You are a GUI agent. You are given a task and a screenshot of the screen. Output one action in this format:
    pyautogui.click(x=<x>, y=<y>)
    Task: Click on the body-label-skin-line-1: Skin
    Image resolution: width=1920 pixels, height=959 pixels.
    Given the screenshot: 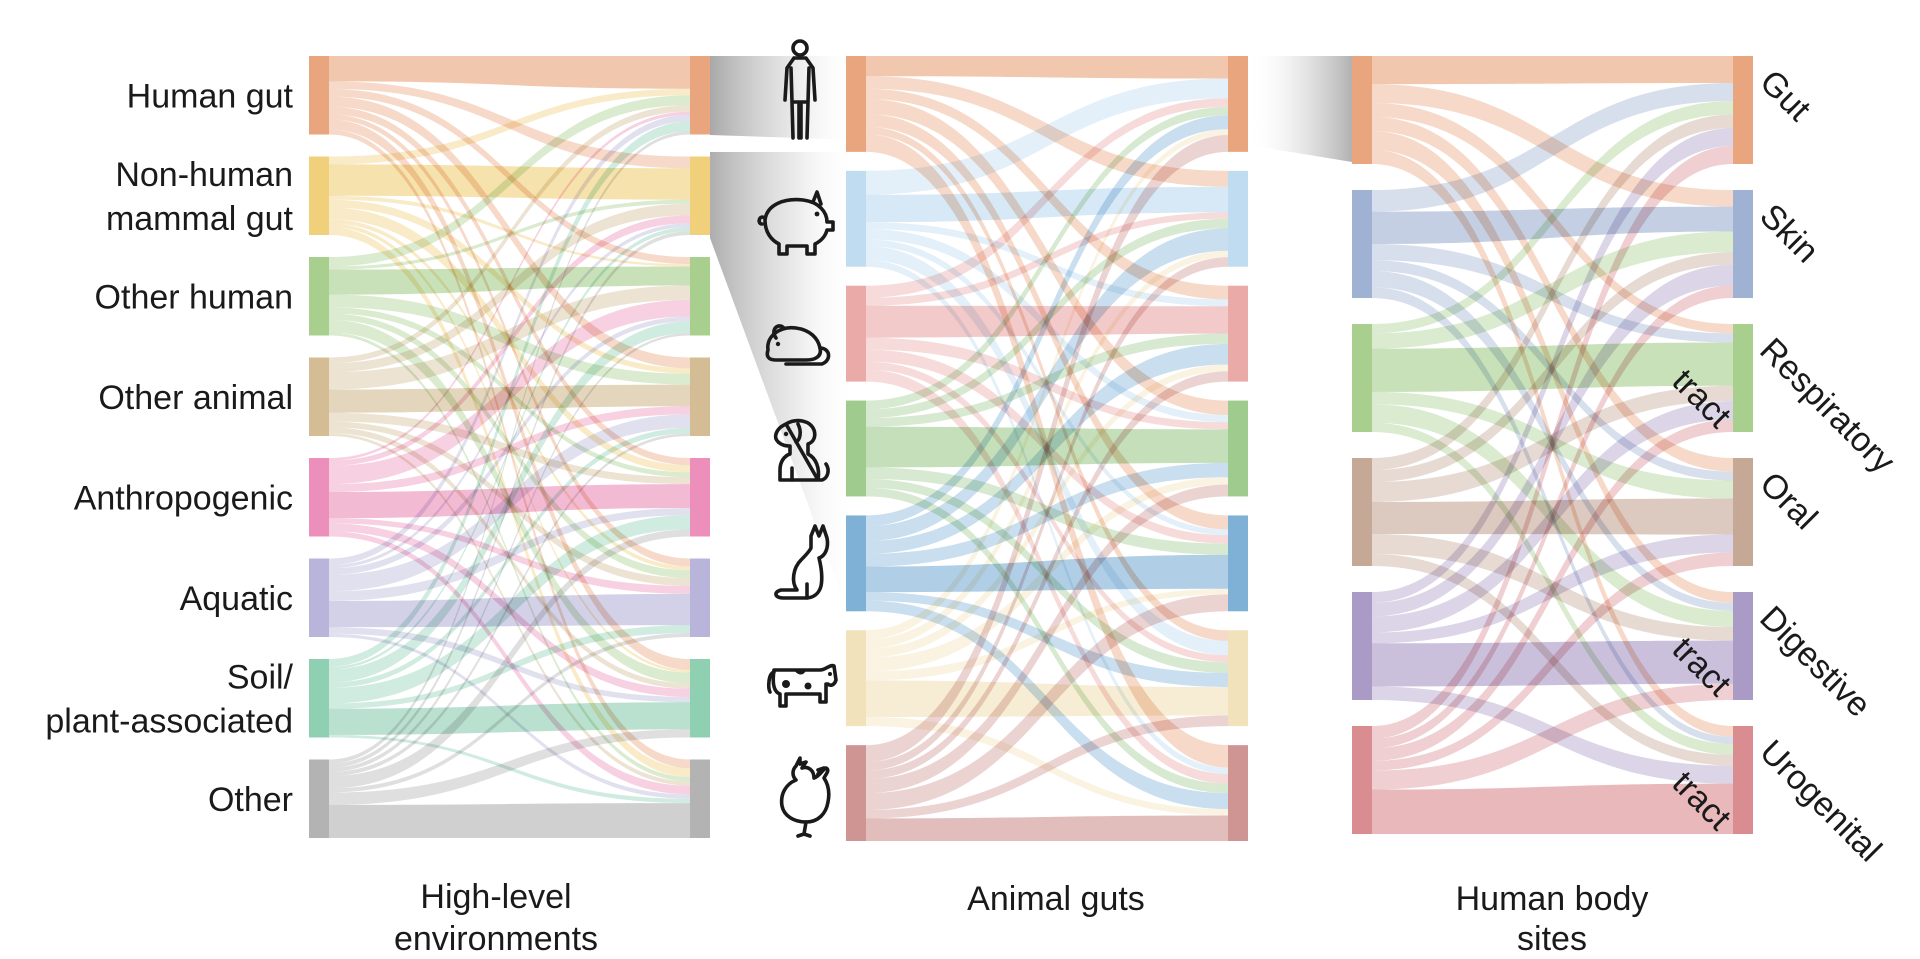 What is the action you would take?
    pyautogui.click(x=1789, y=234)
    